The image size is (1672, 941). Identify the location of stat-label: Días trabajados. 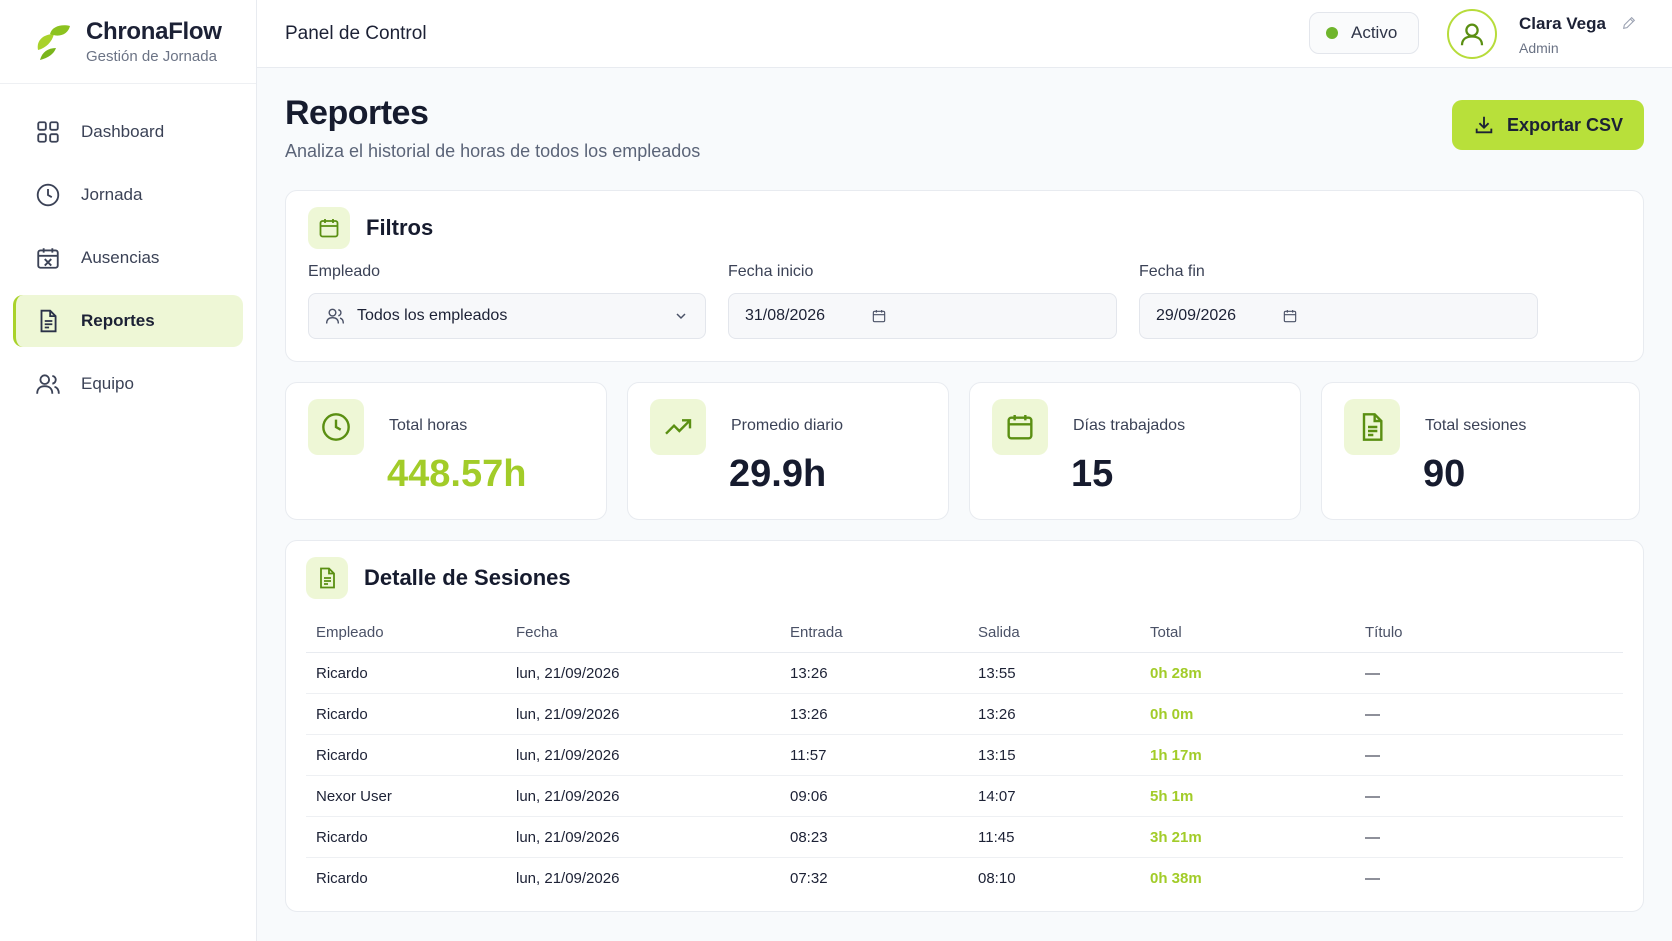
(1129, 425).